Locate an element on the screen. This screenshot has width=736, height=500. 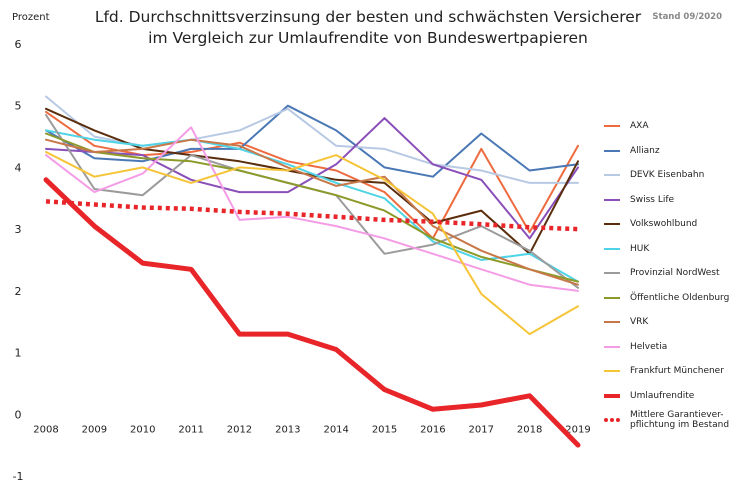
legend-label: Volkswohlbund is located at coordinates (664, 224).